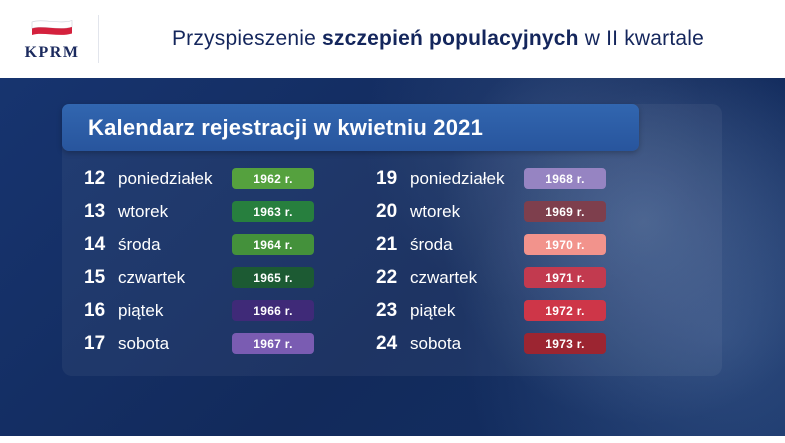 The image size is (785, 443). What do you see at coordinates (387, 244) in the screenshot?
I see `day-number: 21` at bounding box center [387, 244].